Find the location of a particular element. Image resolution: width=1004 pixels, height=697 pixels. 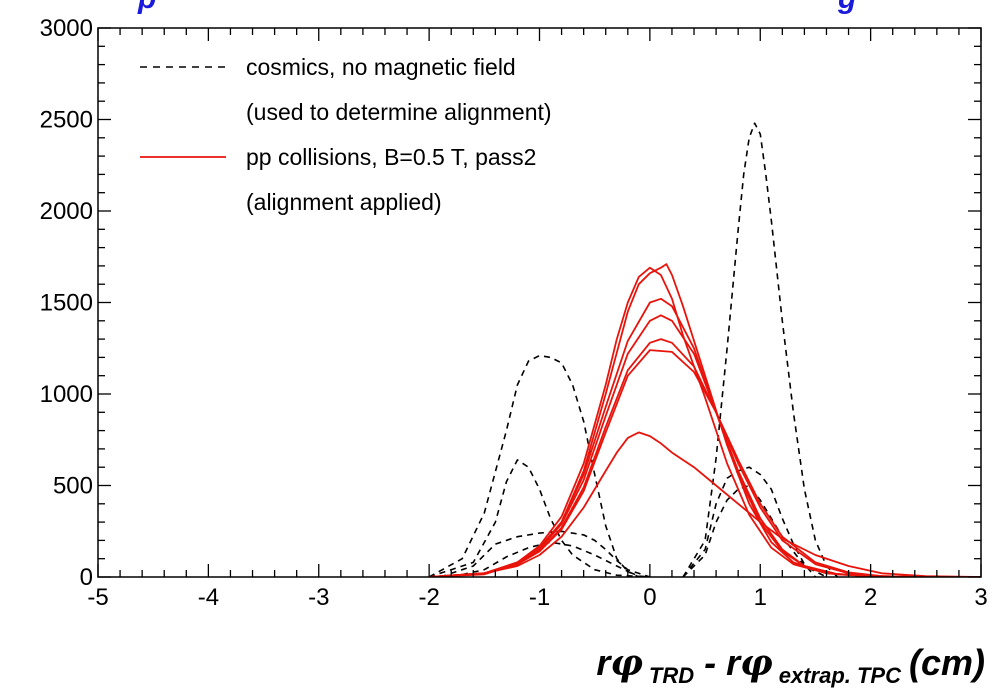

x-tick-label: 2 is located at coordinates (870, 597).